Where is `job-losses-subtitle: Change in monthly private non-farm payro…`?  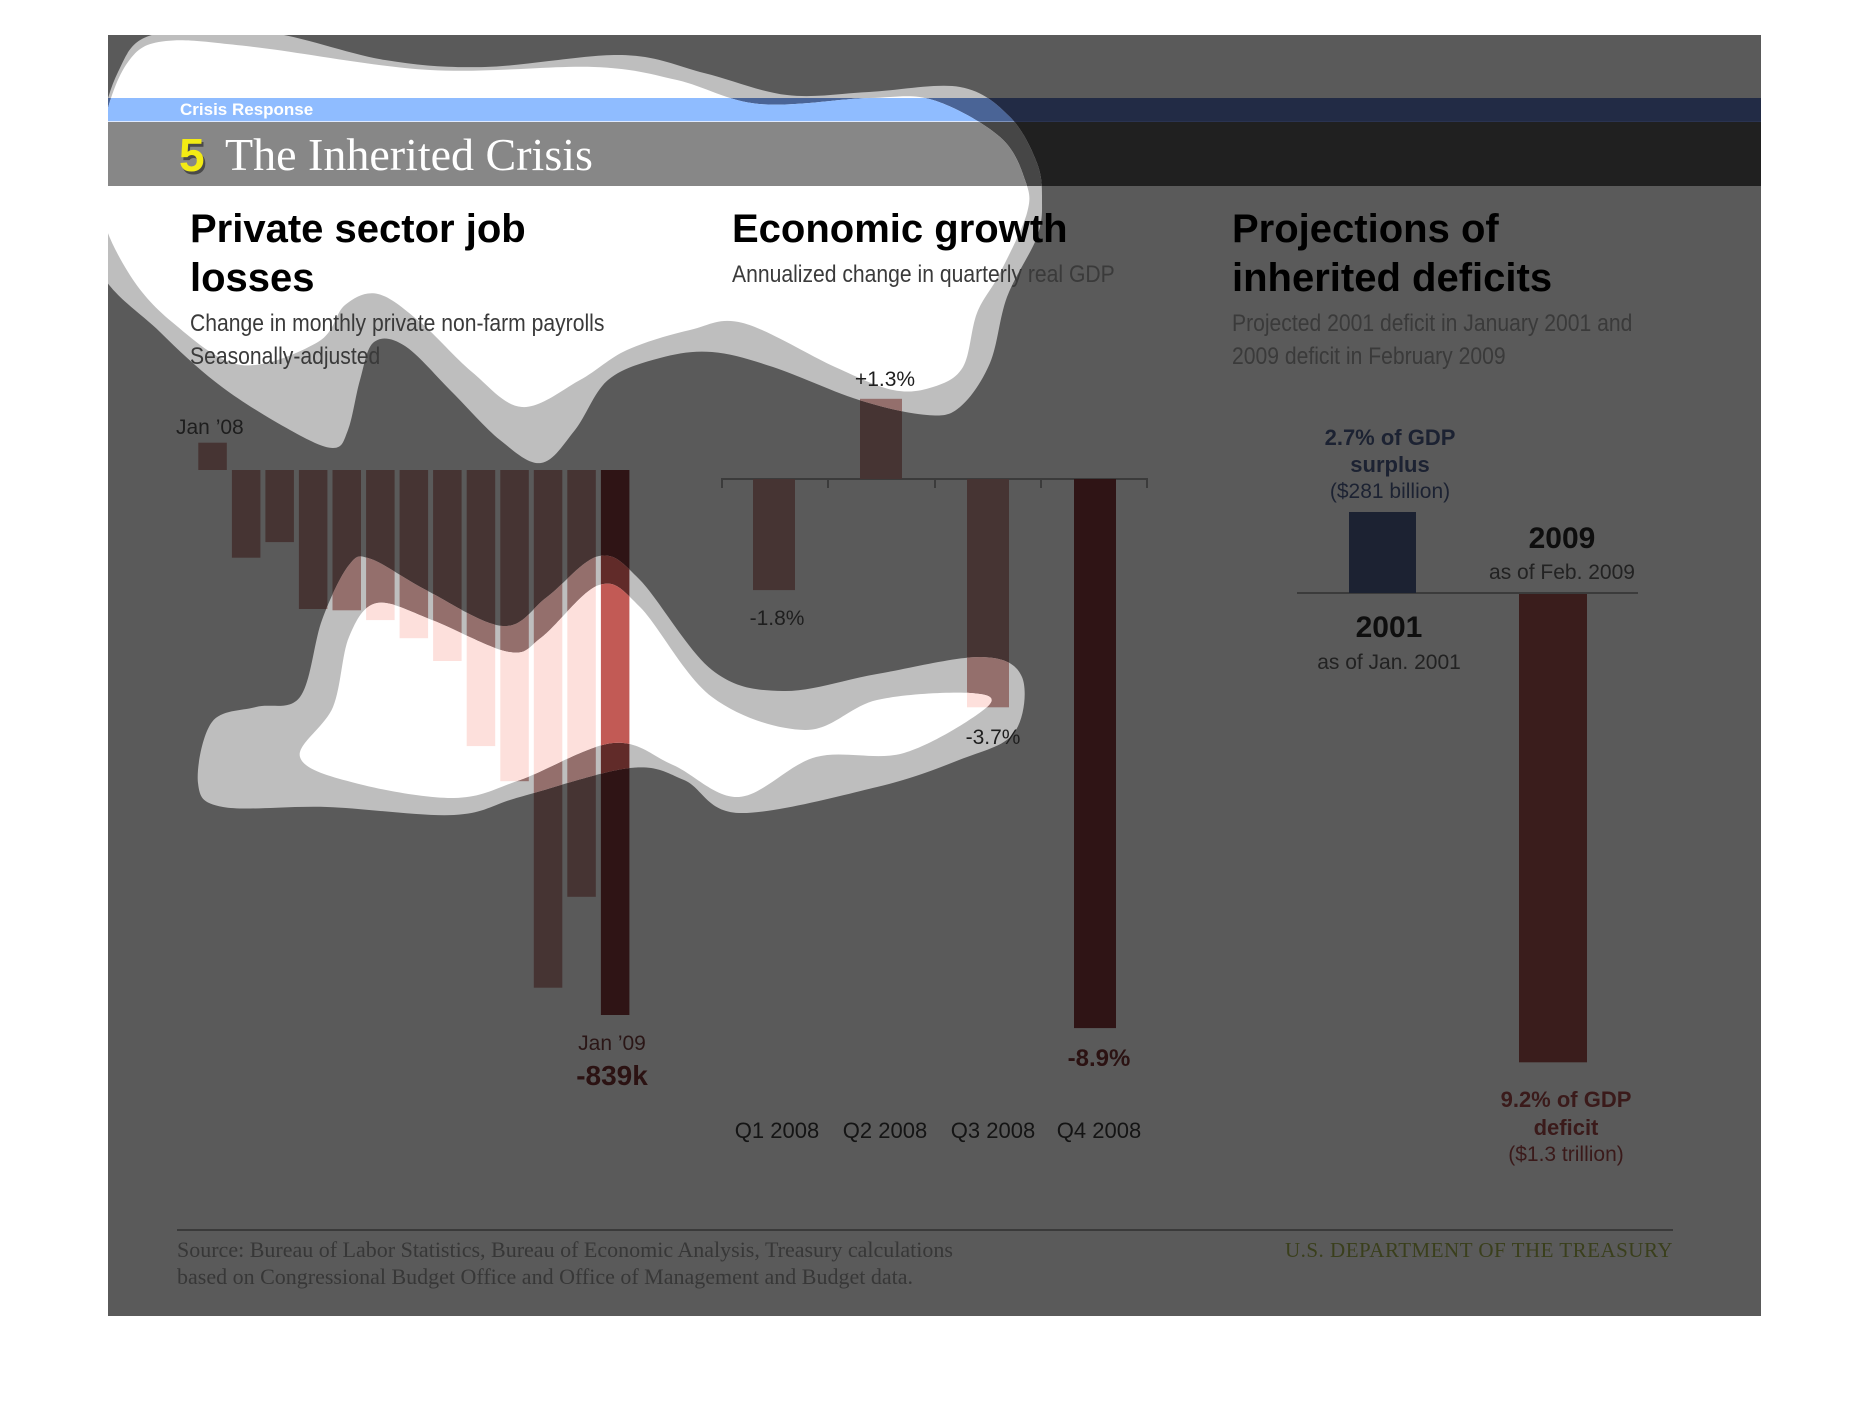 job-losses-subtitle: Change in monthly private non-farm payro… is located at coordinates (397, 340).